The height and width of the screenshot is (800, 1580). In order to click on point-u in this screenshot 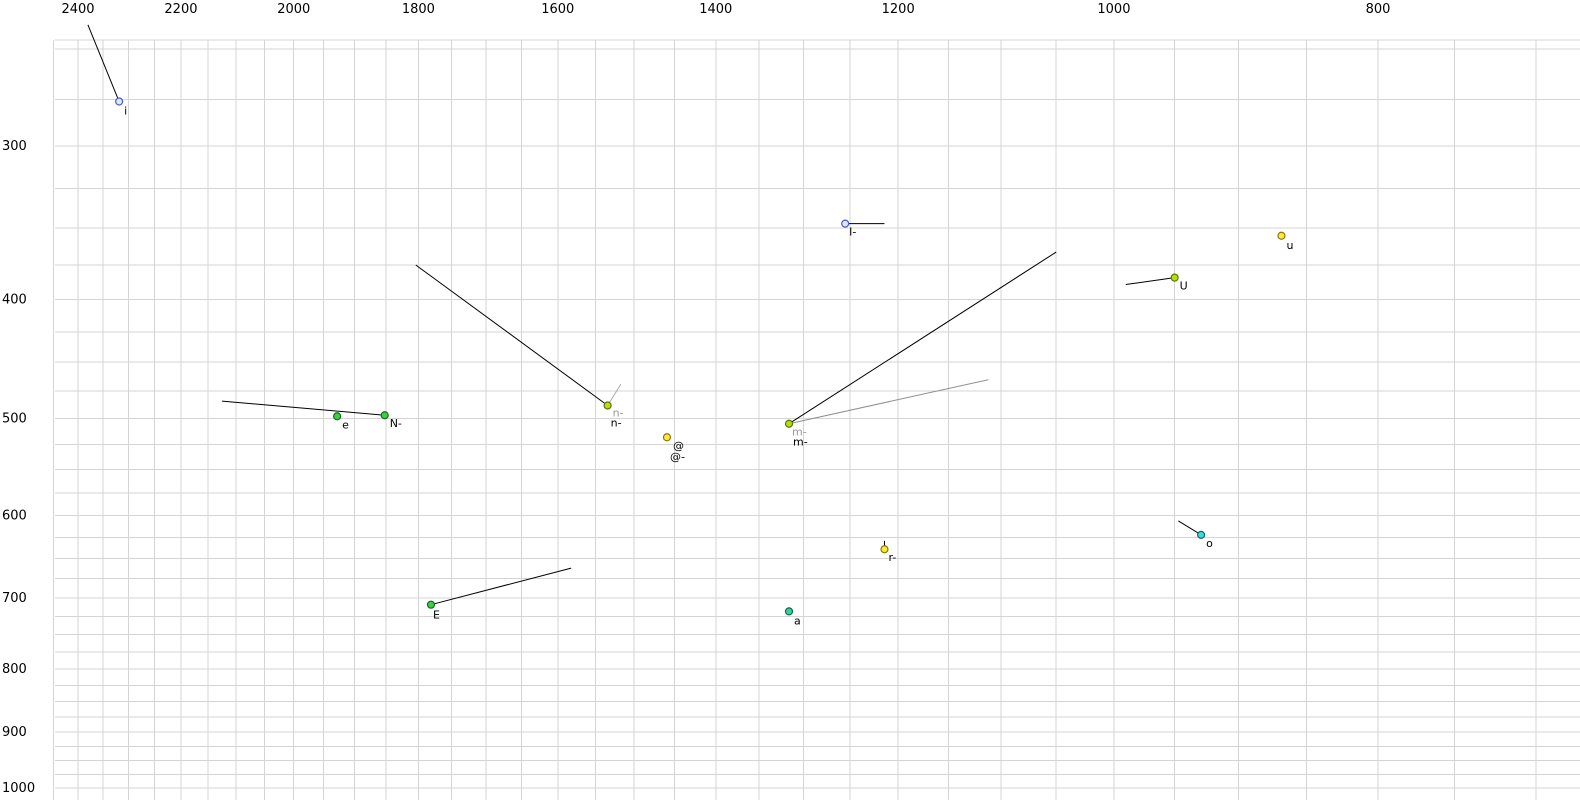, I will do `click(1281, 235)`.